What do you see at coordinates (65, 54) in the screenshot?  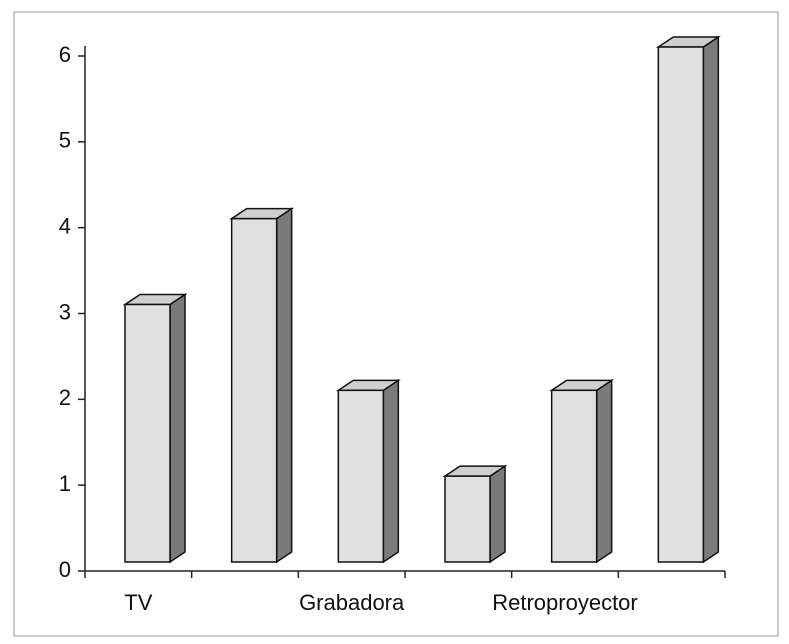 I see `y-tick-label: 6` at bounding box center [65, 54].